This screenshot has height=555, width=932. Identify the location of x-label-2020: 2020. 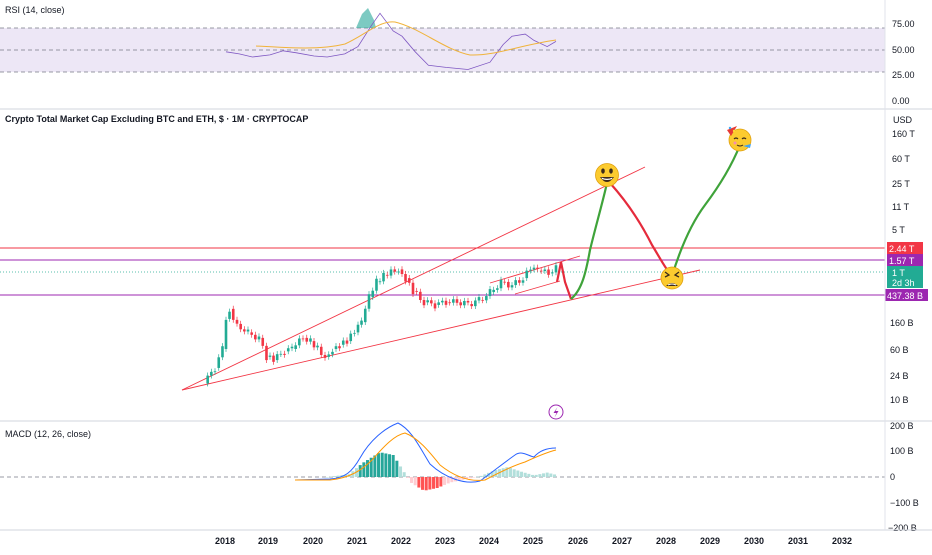
(313, 541).